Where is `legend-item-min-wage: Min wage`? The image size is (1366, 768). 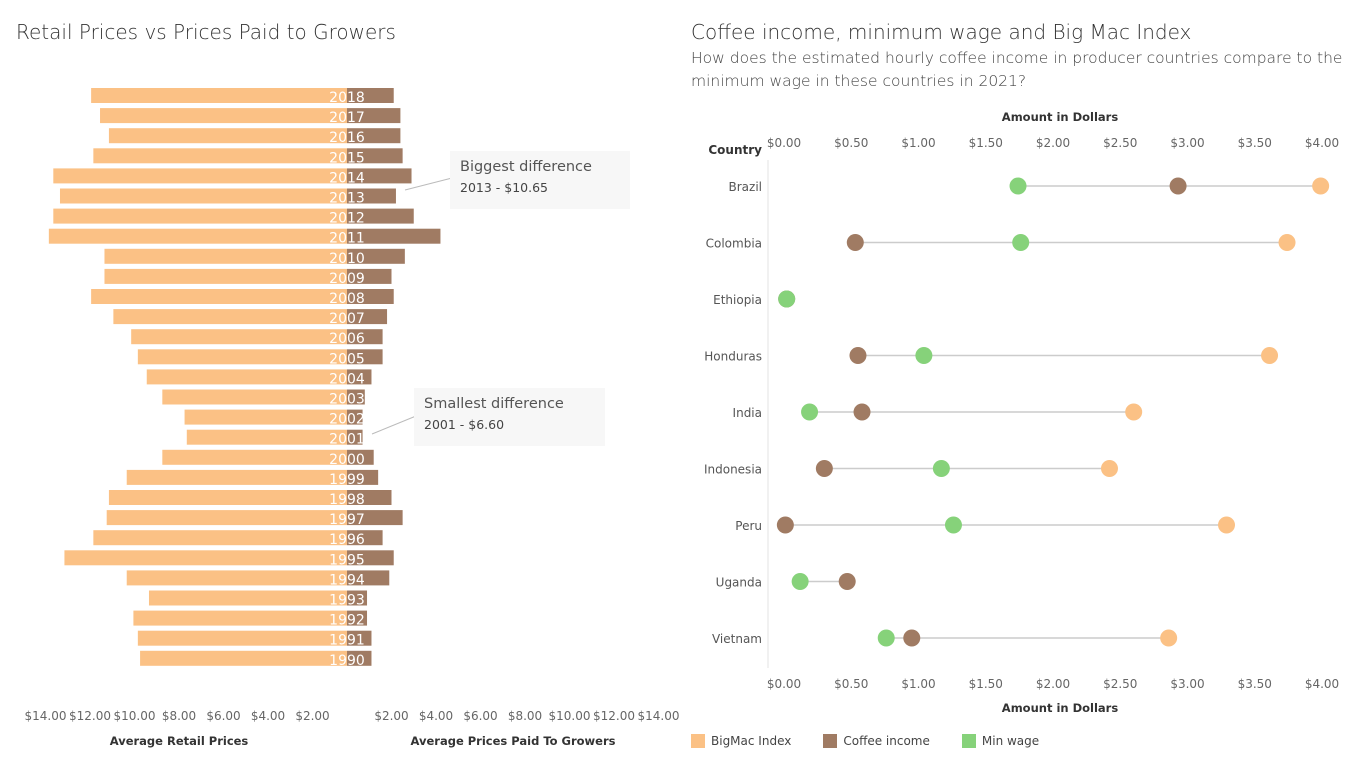
legend-item-min-wage: Min wage is located at coordinates (1000, 741).